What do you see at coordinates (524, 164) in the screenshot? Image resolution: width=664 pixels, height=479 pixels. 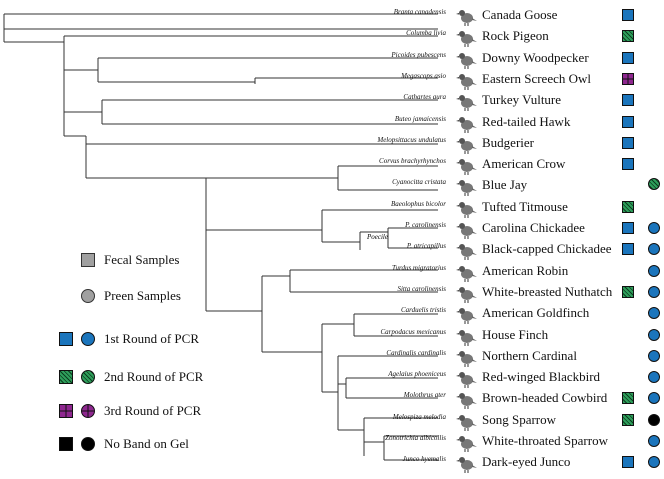 I see `common-name: American Crow` at bounding box center [524, 164].